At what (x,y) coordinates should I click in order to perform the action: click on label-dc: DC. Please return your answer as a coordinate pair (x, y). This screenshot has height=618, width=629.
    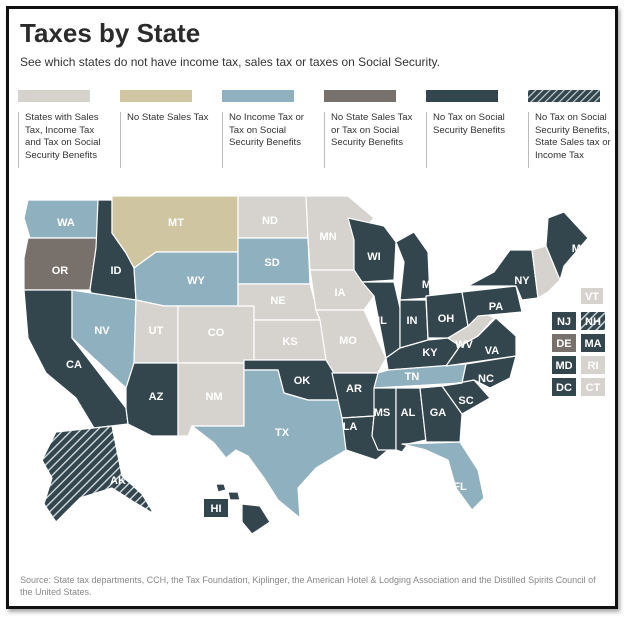
    Looking at the image, I should click on (564, 388).